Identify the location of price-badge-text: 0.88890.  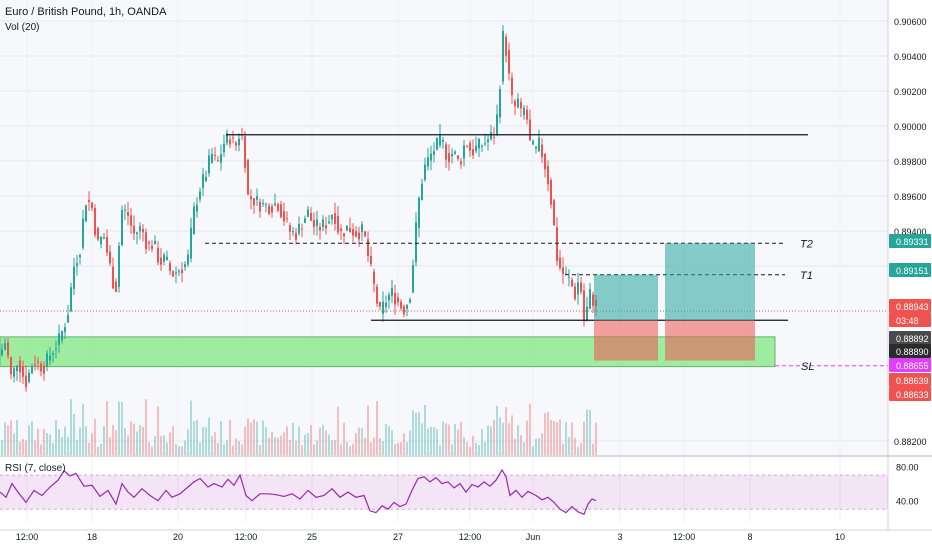
(912, 352).